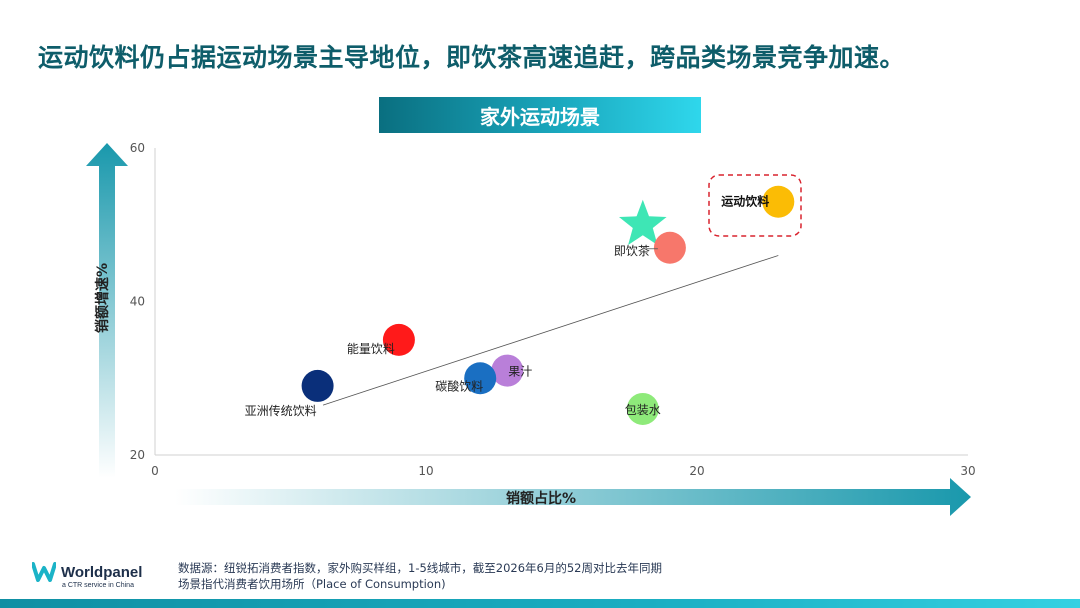 Image resolution: width=1080 pixels, height=608 pixels. Describe the element at coordinates (541, 498) in the screenshot. I see `x-axis-title: 销额占比%` at that location.